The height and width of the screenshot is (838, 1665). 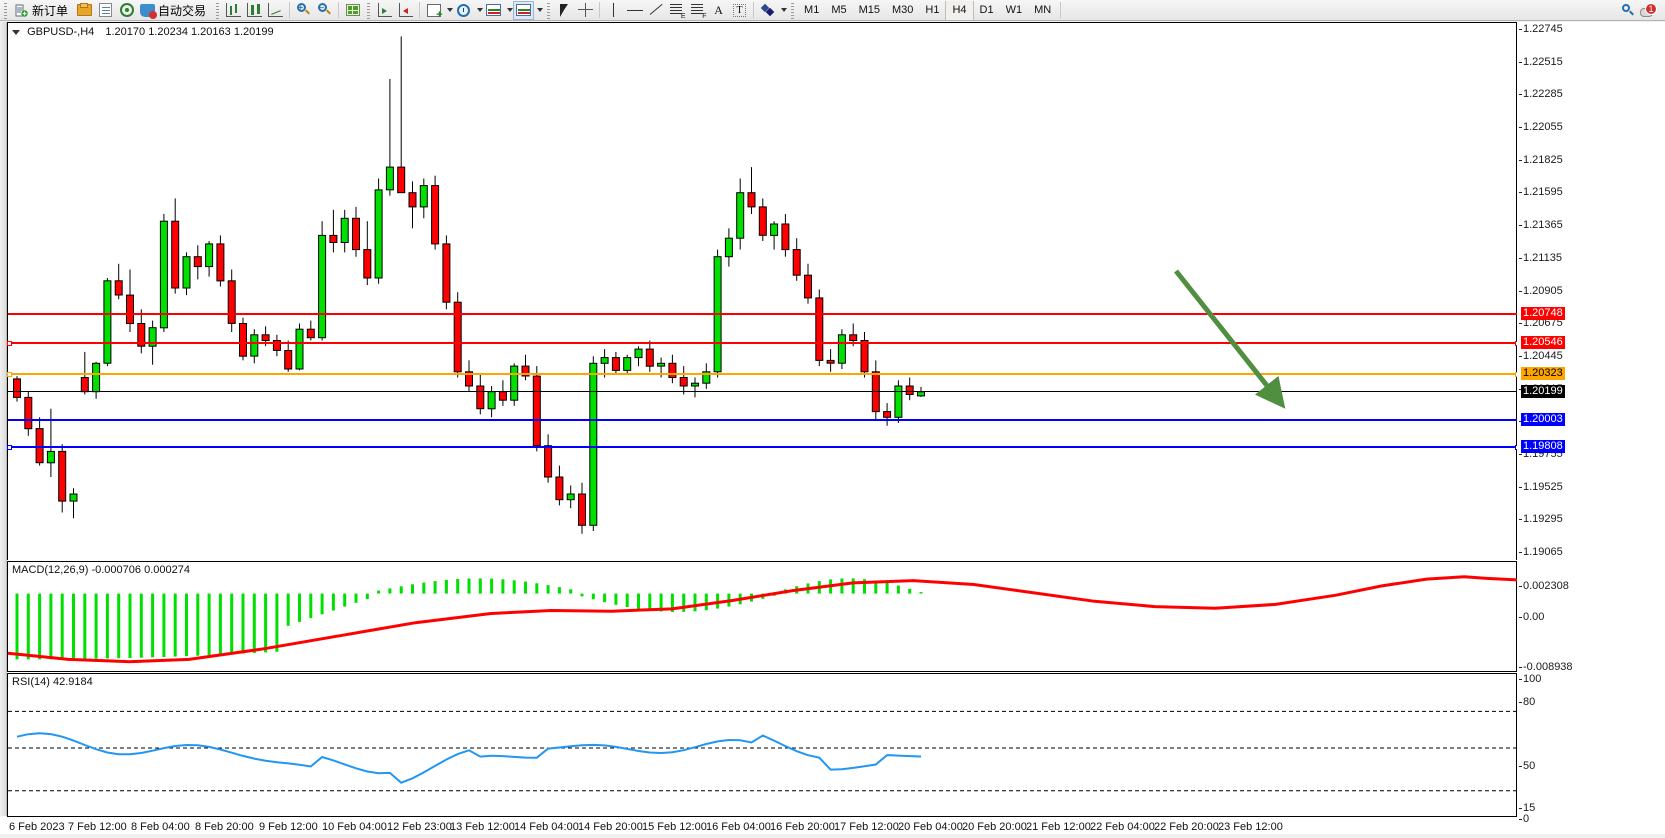 What do you see at coordinates (613, 10) in the screenshot?
I see `vertical-line-button` at bounding box center [613, 10].